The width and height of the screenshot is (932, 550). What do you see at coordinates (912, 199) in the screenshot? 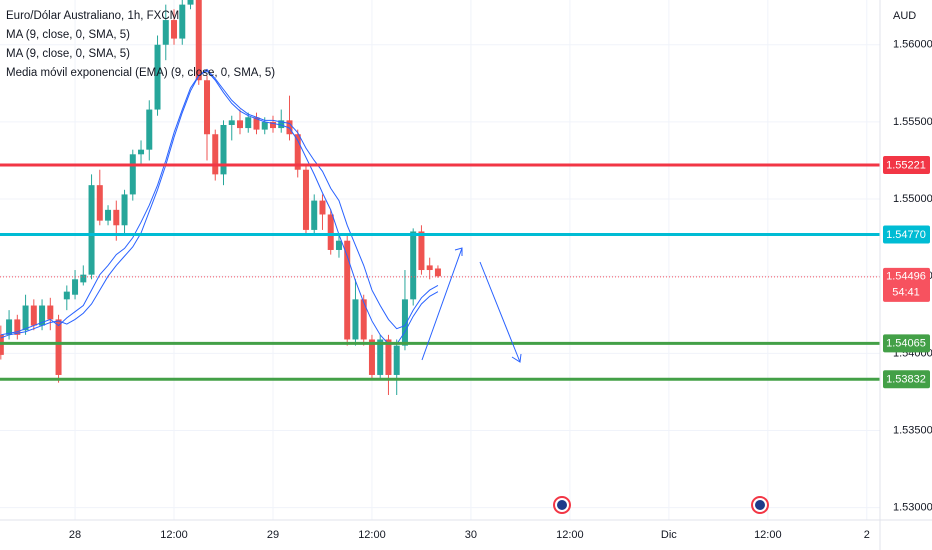
I see `y-tick-label: 1.55000` at bounding box center [912, 199].